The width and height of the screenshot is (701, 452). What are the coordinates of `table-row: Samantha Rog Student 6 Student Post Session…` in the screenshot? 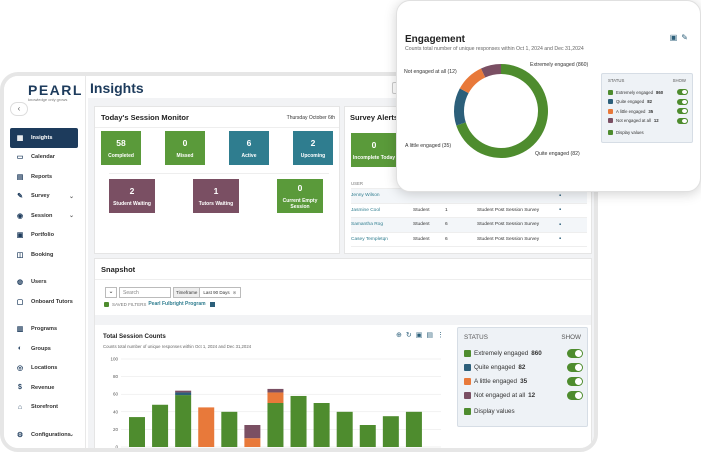 It's located at (469, 225).